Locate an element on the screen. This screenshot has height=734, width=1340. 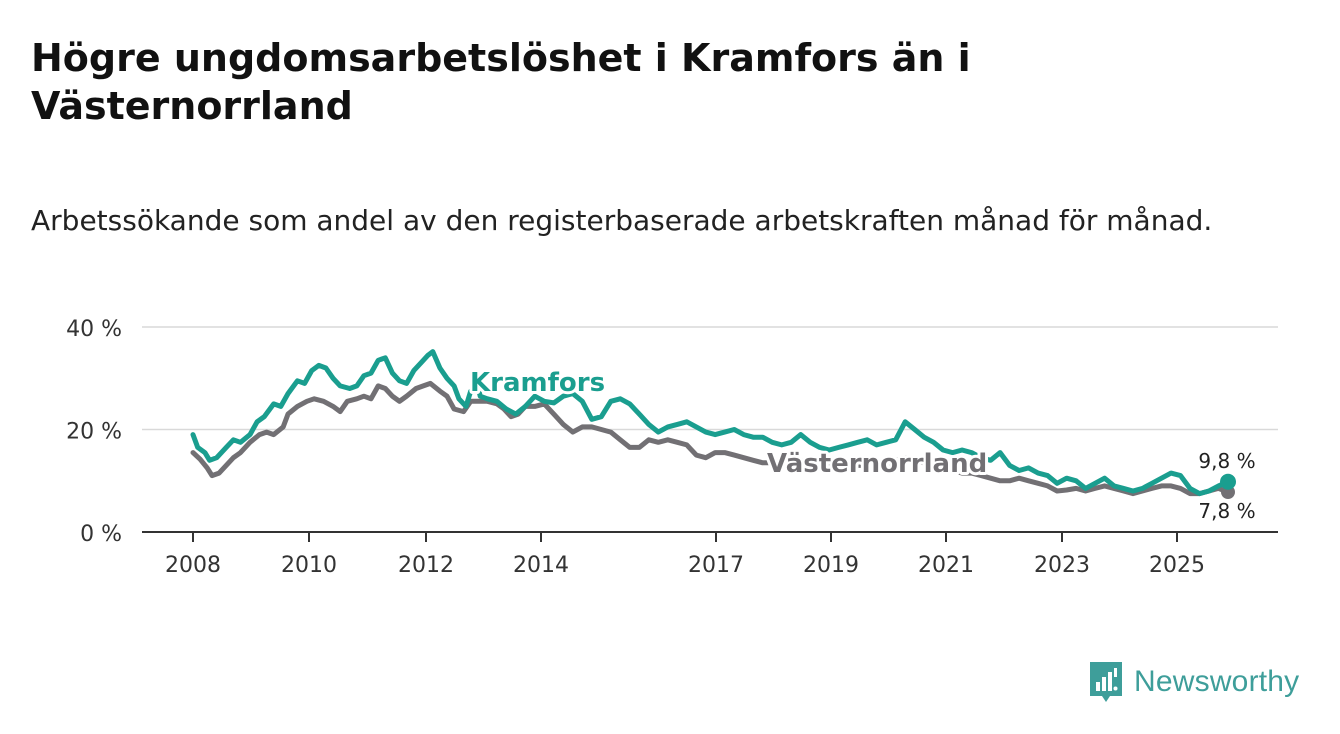
x-tick-label: 2012 is located at coordinates (426, 565).